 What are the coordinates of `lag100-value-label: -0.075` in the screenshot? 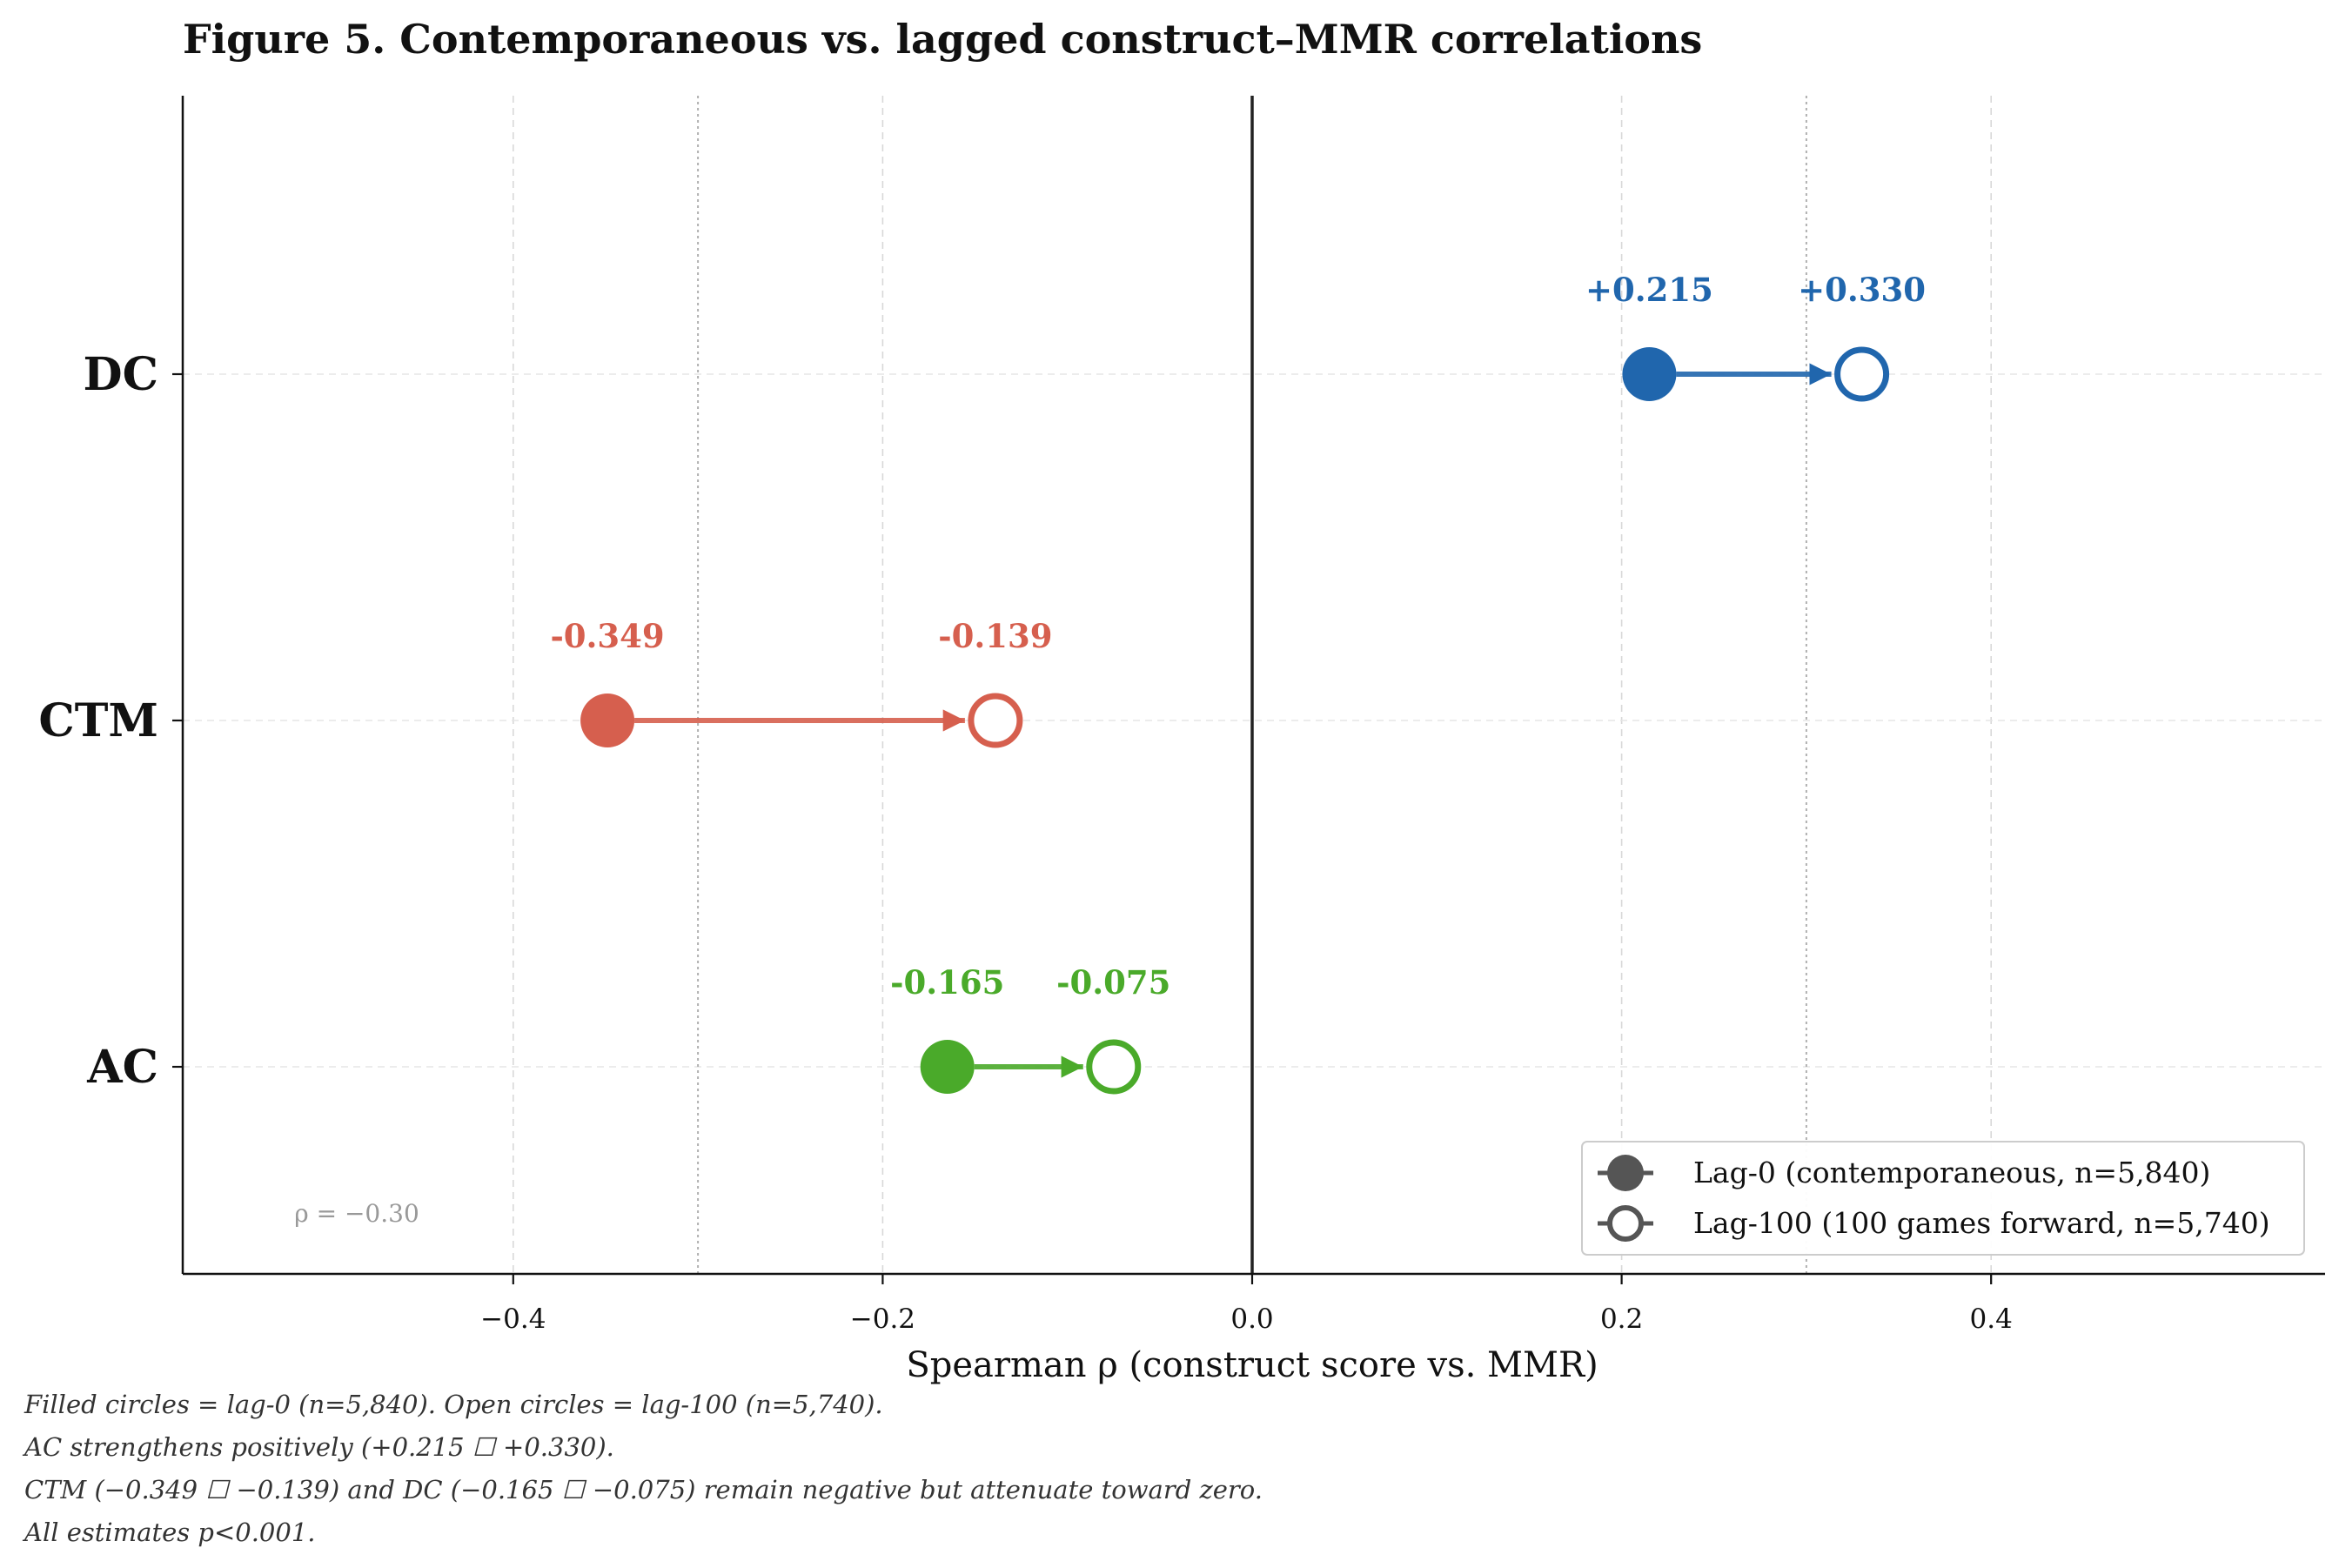 It's located at (1113, 983).